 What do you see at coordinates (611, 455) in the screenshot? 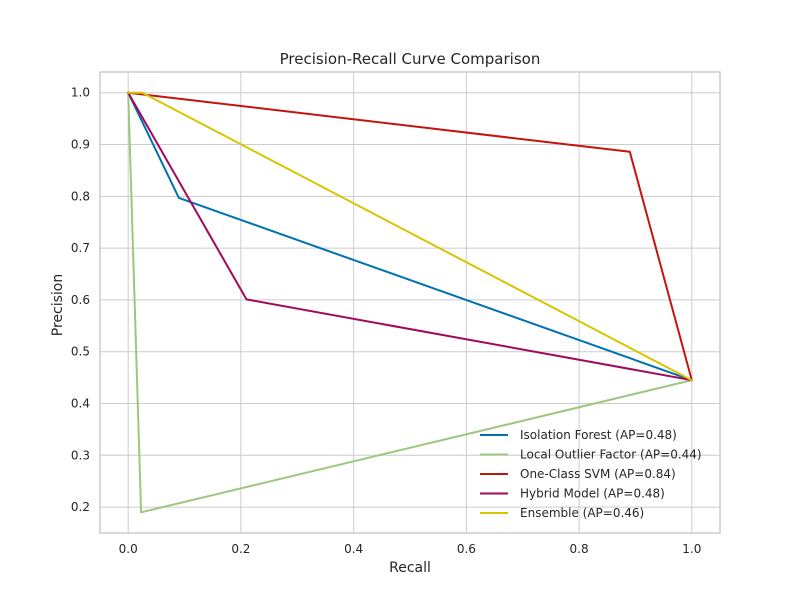
I see `legend-label: Local Outlier Factor (AP=0.44)` at bounding box center [611, 455].